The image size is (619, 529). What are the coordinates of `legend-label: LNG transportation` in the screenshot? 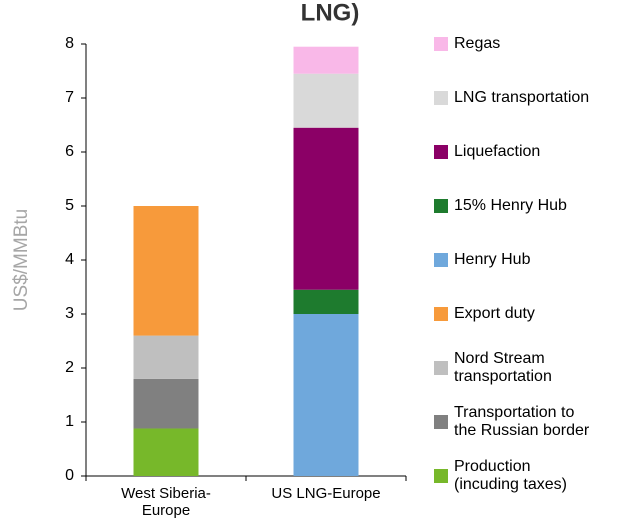 It's located at (522, 97).